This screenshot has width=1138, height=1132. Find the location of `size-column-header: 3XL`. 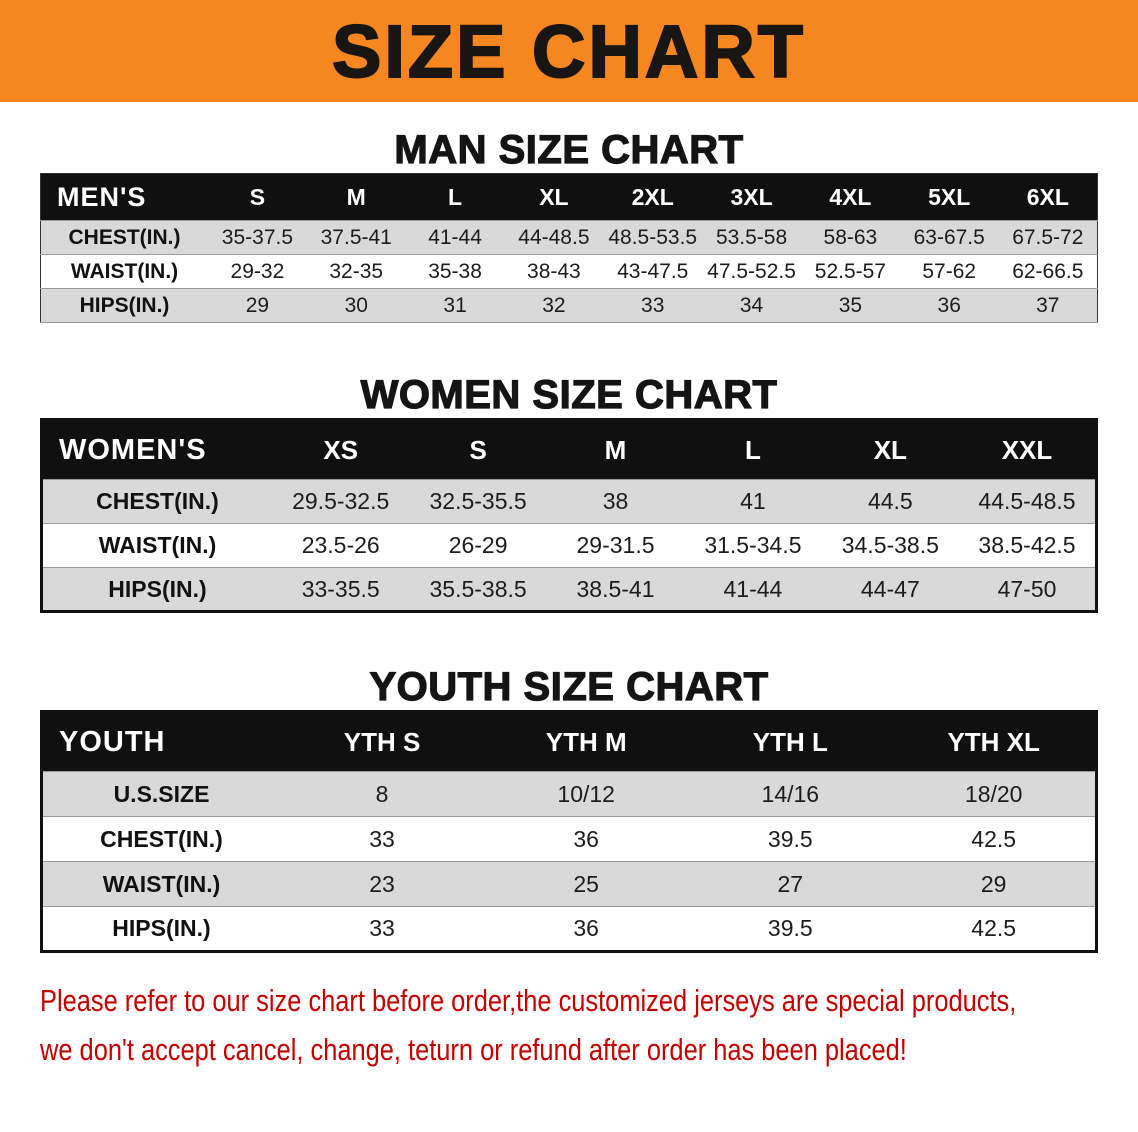

size-column-header: 3XL is located at coordinates (751, 197).